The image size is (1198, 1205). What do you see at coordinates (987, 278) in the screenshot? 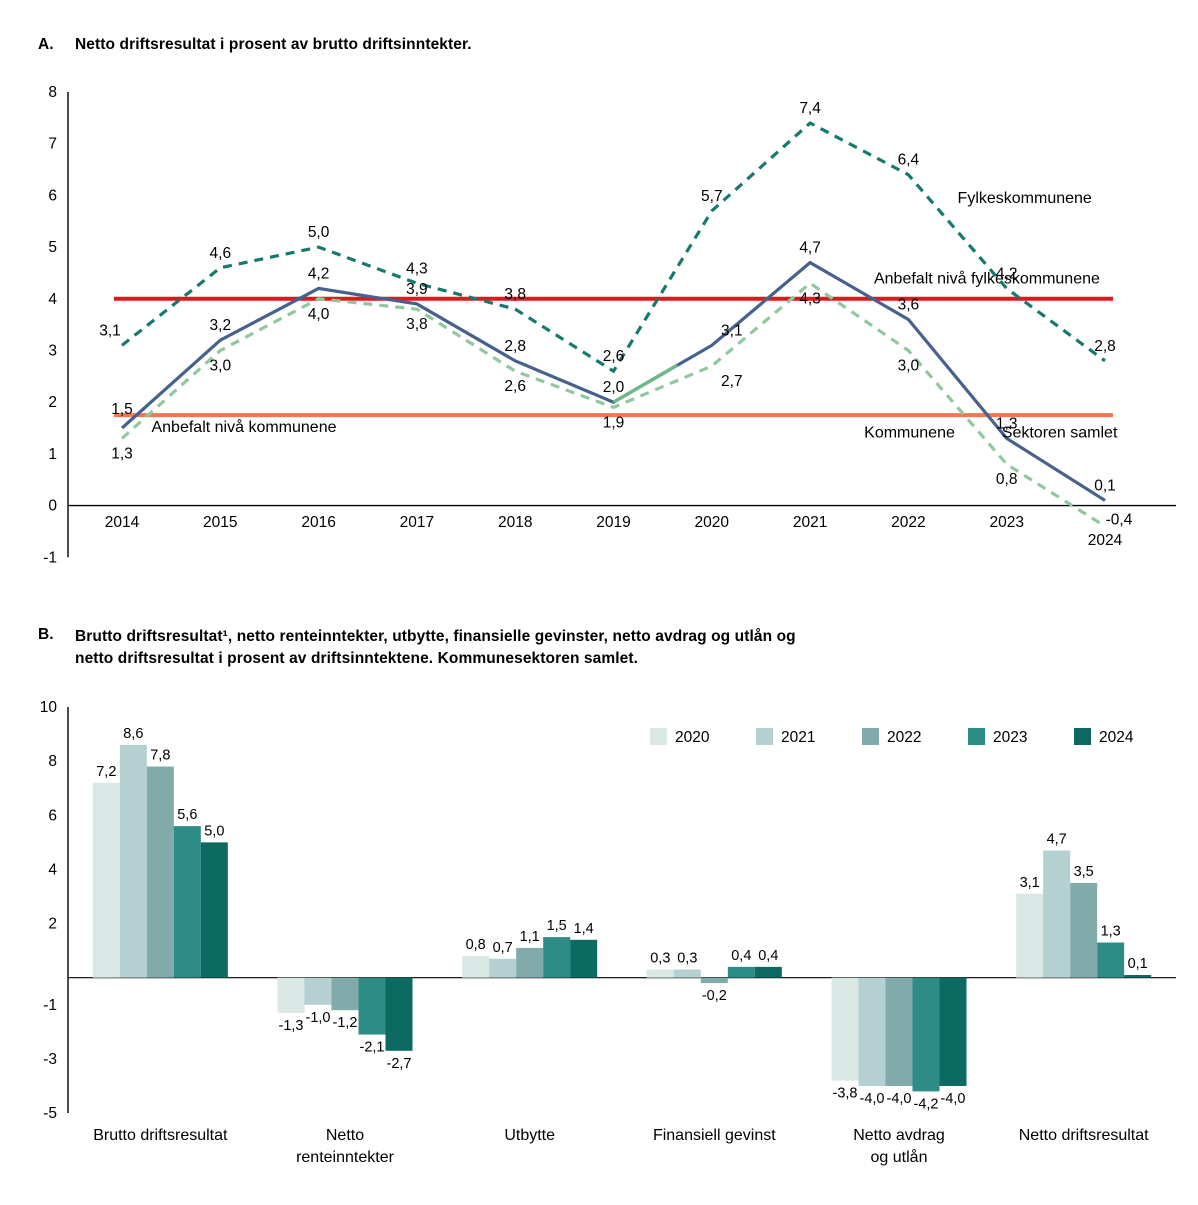
I see `reference-line-label: Anbefalt nivå fylkeskommunene` at bounding box center [987, 278].